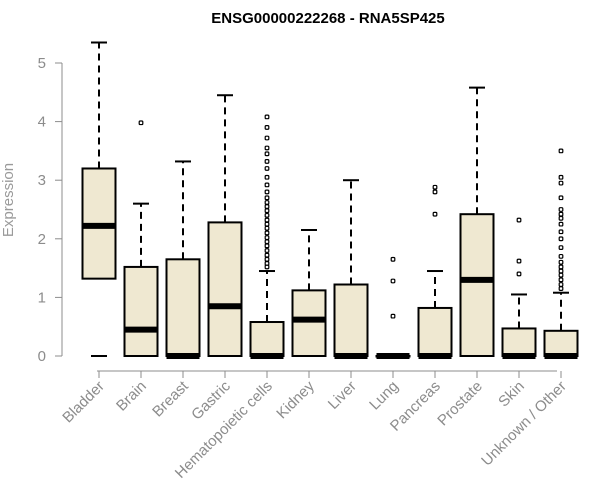 Image resolution: width=600 pixels, height=500 pixels. I want to click on box-hematopoietic-cells, so click(267, 236).